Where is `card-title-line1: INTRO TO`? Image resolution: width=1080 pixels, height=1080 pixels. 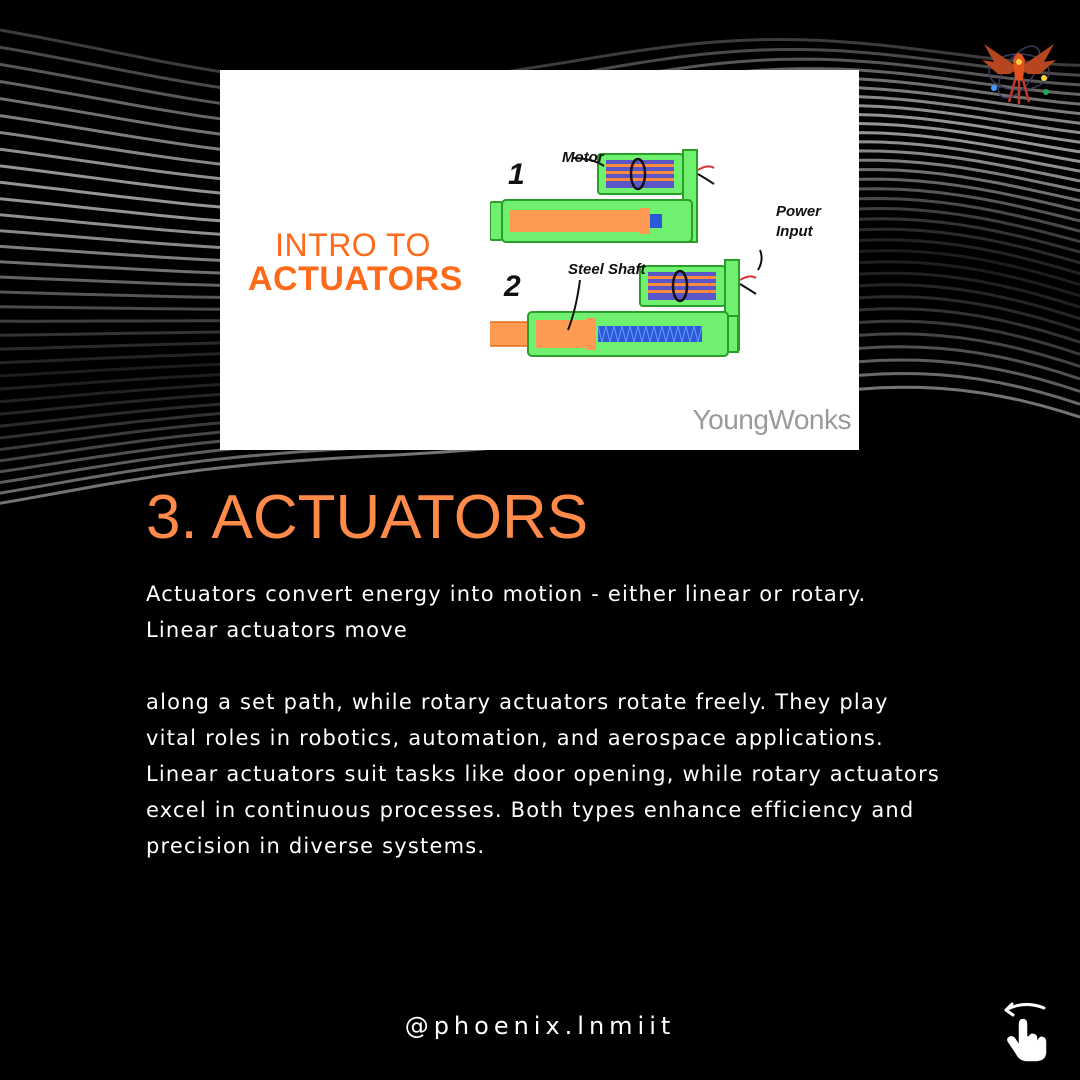
card-title-line1: INTRO TO is located at coordinates (353, 245).